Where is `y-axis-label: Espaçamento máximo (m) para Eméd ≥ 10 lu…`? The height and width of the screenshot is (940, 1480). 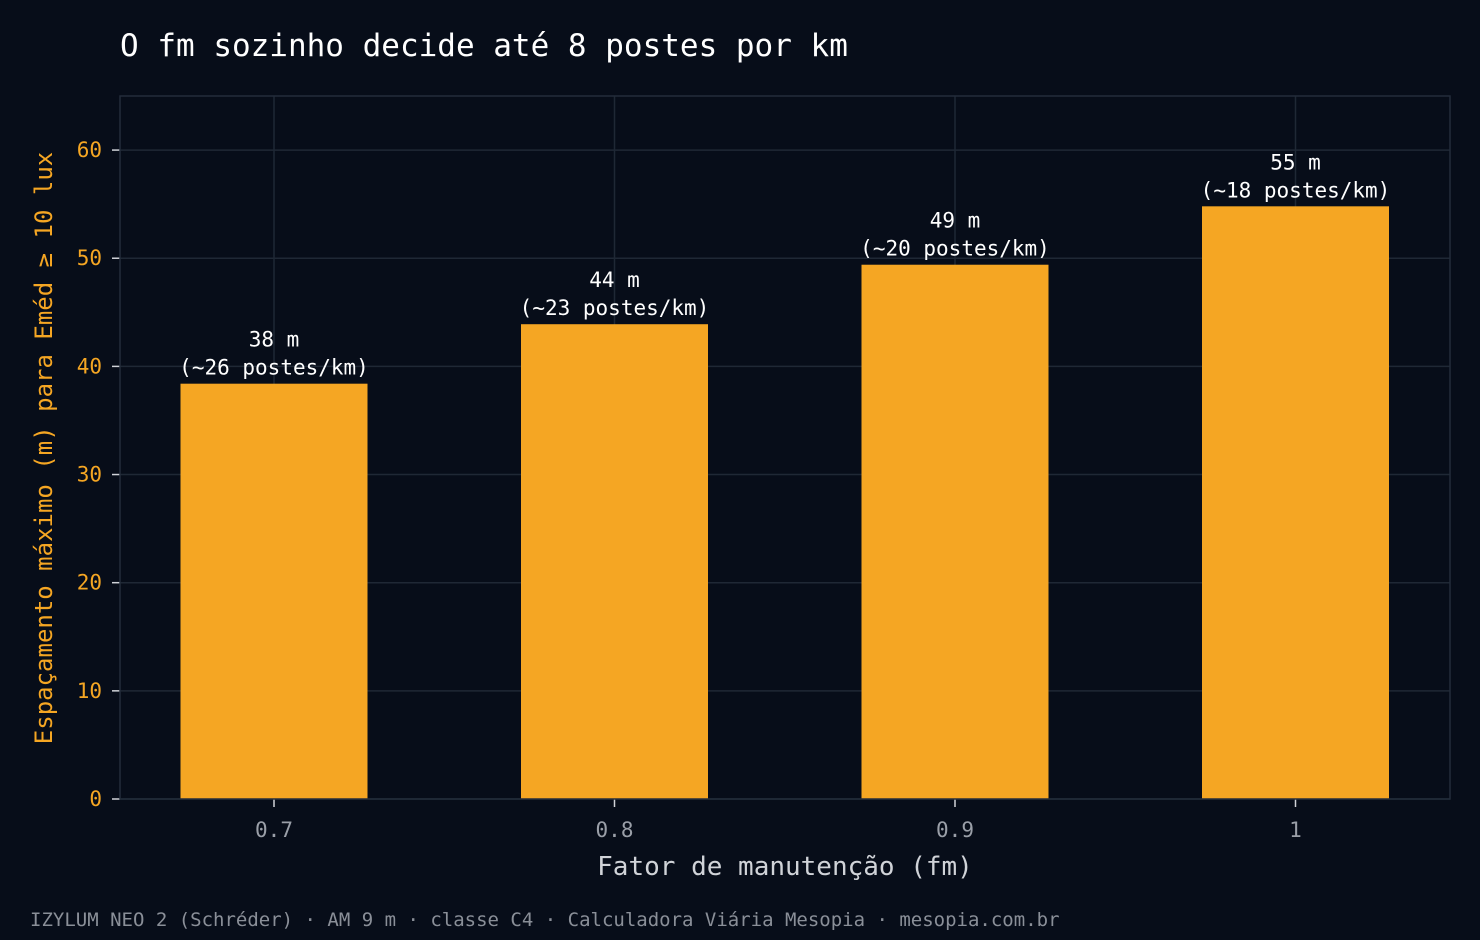 y-axis-label: Espaçamento máximo (m) para Eméd ≥ 10 lu… is located at coordinates (44, 448).